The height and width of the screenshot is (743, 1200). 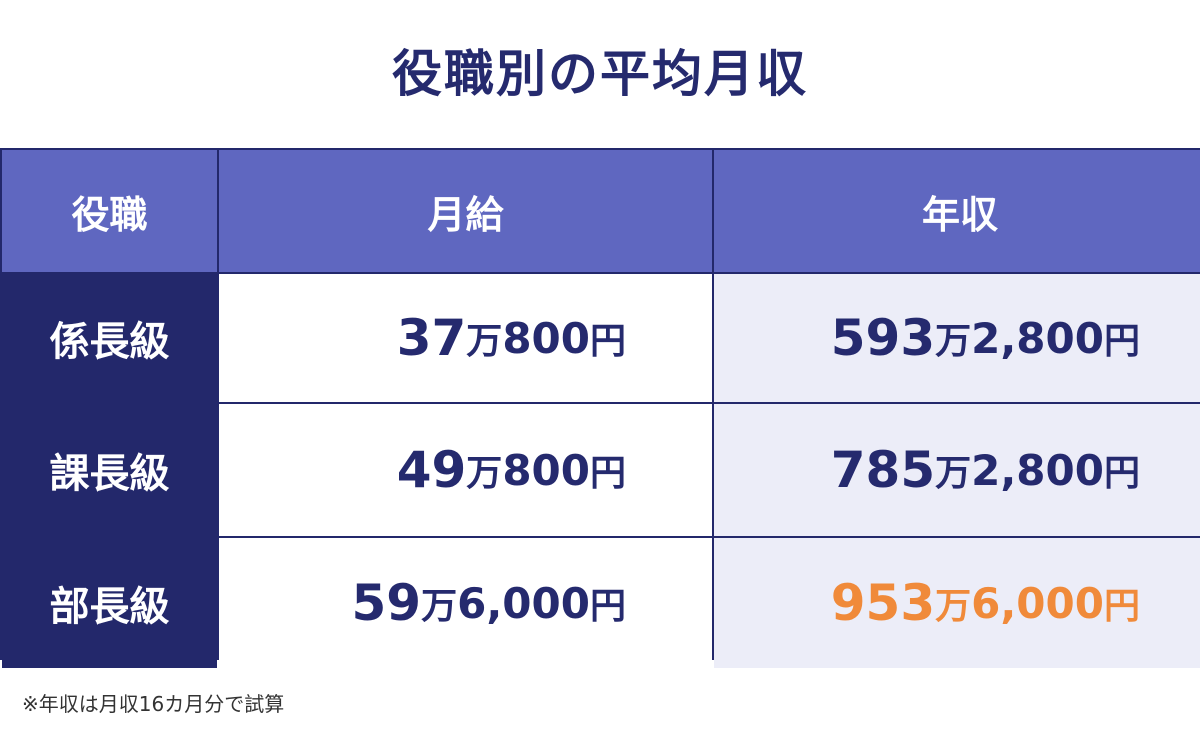 I want to click on row-label: 部長級, so click(x=109, y=603).